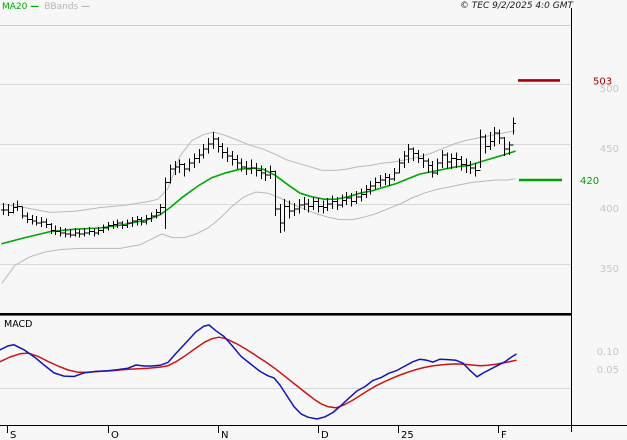  What do you see at coordinates (15, 7) in the screenshot?
I see `legend-ma20-label: MA20` at bounding box center [15, 7].